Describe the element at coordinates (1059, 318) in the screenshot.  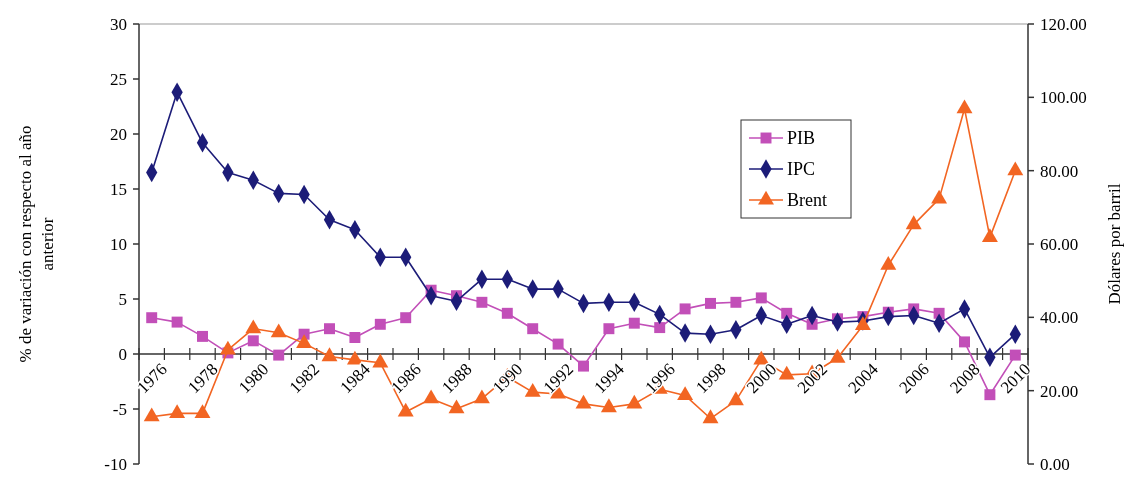
I see `y2-tick-label: 40.00` at that location.